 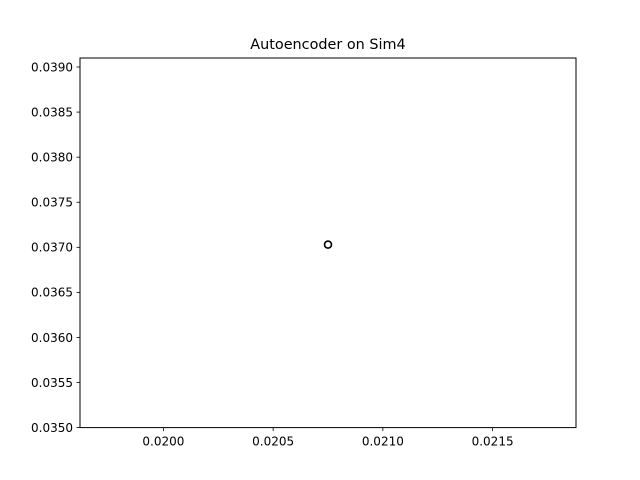 I want to click on x-tick-label: 0.0205, so click(x=273, y=442).